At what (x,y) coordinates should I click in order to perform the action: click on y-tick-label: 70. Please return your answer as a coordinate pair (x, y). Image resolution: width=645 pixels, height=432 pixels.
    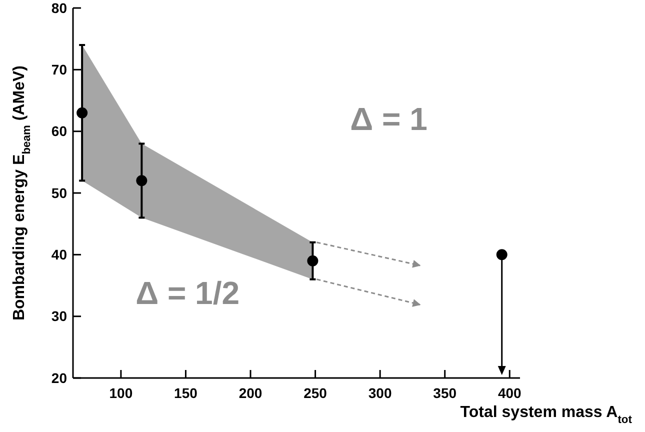
    Looking at the image, I should click on (59, 70).